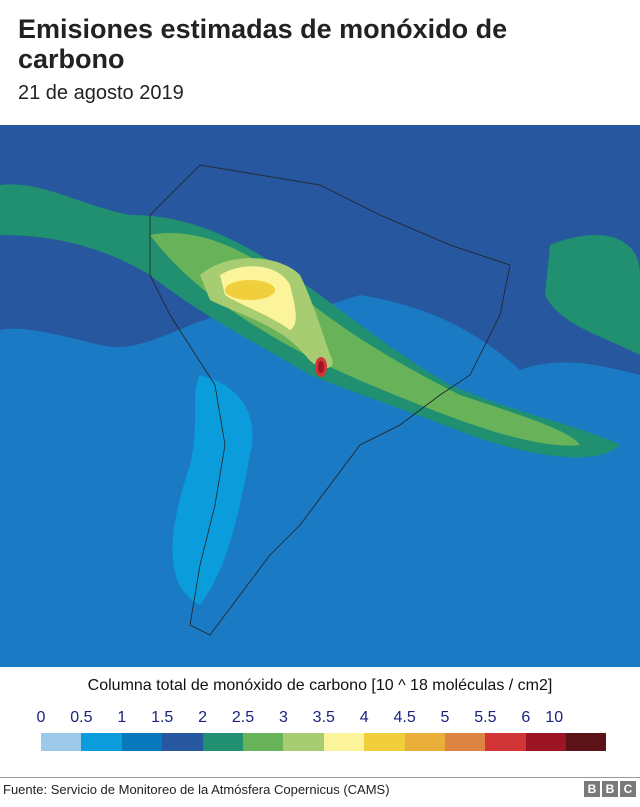  Describe the element at coordinates (203, 717) in the screenshot. I see `legend-tick-label: 2` at that location.